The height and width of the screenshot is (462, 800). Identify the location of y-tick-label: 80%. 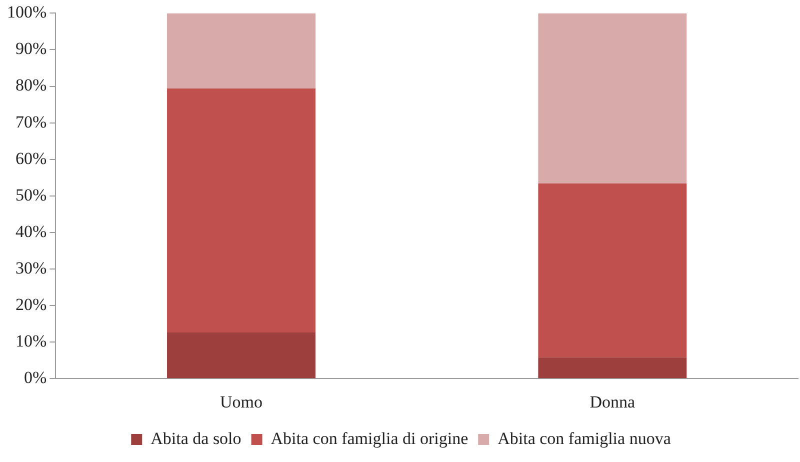
(31, 85).